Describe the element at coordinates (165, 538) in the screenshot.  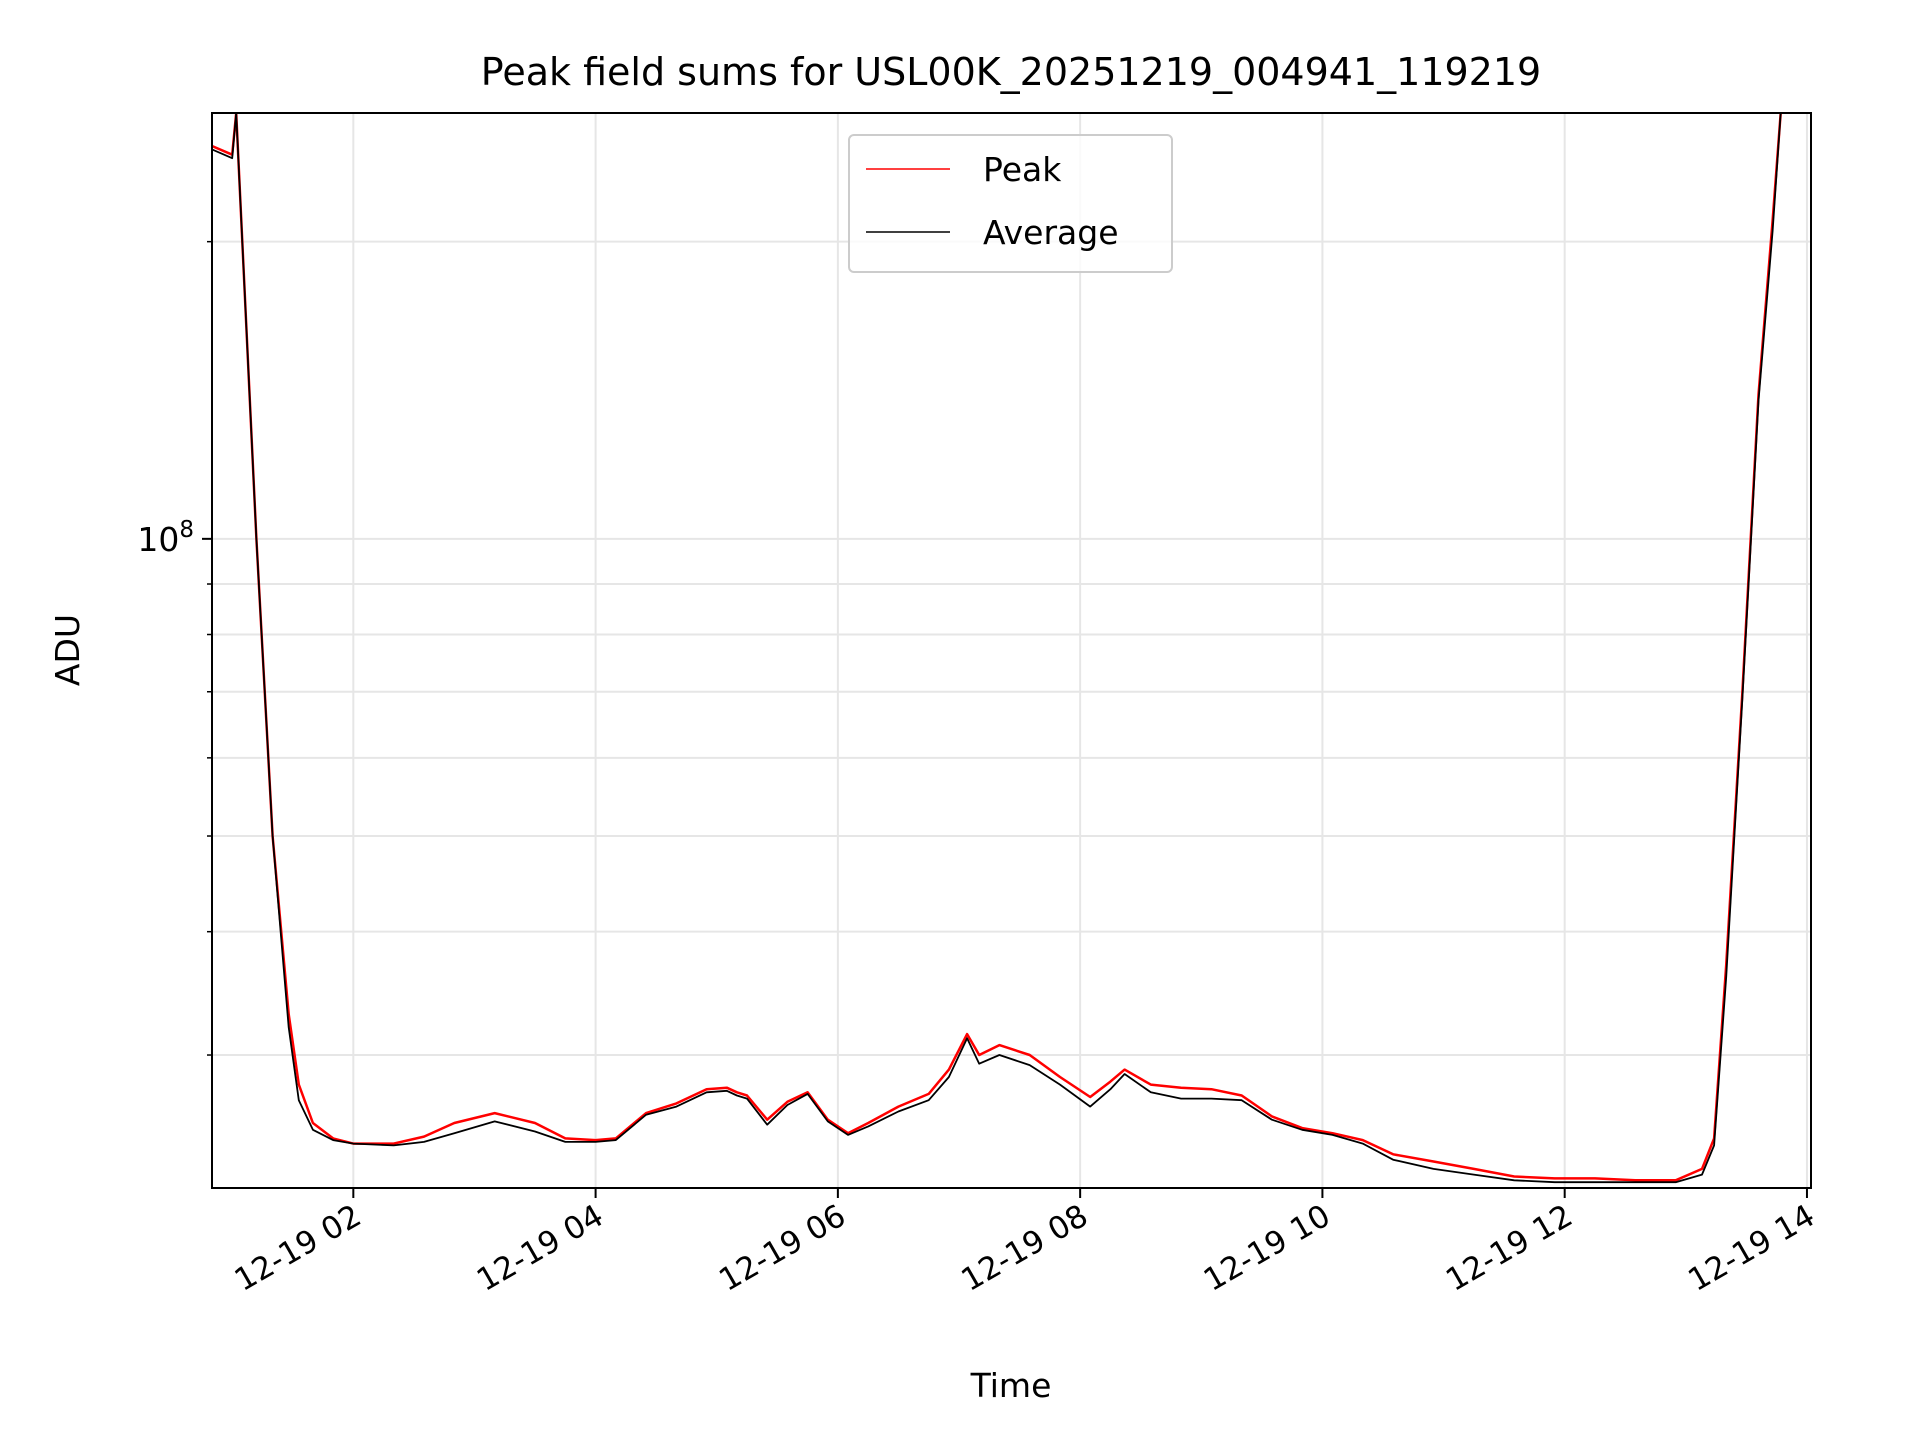
I see `y-tick-label: 108` at that location.